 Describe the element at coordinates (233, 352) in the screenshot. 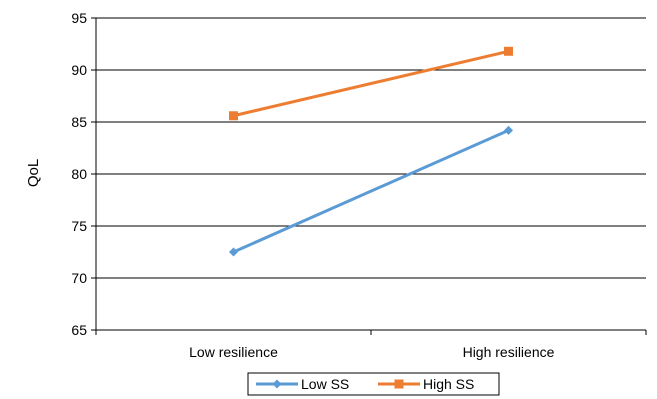

I see `x-tick-label: Low resilience` at that location.